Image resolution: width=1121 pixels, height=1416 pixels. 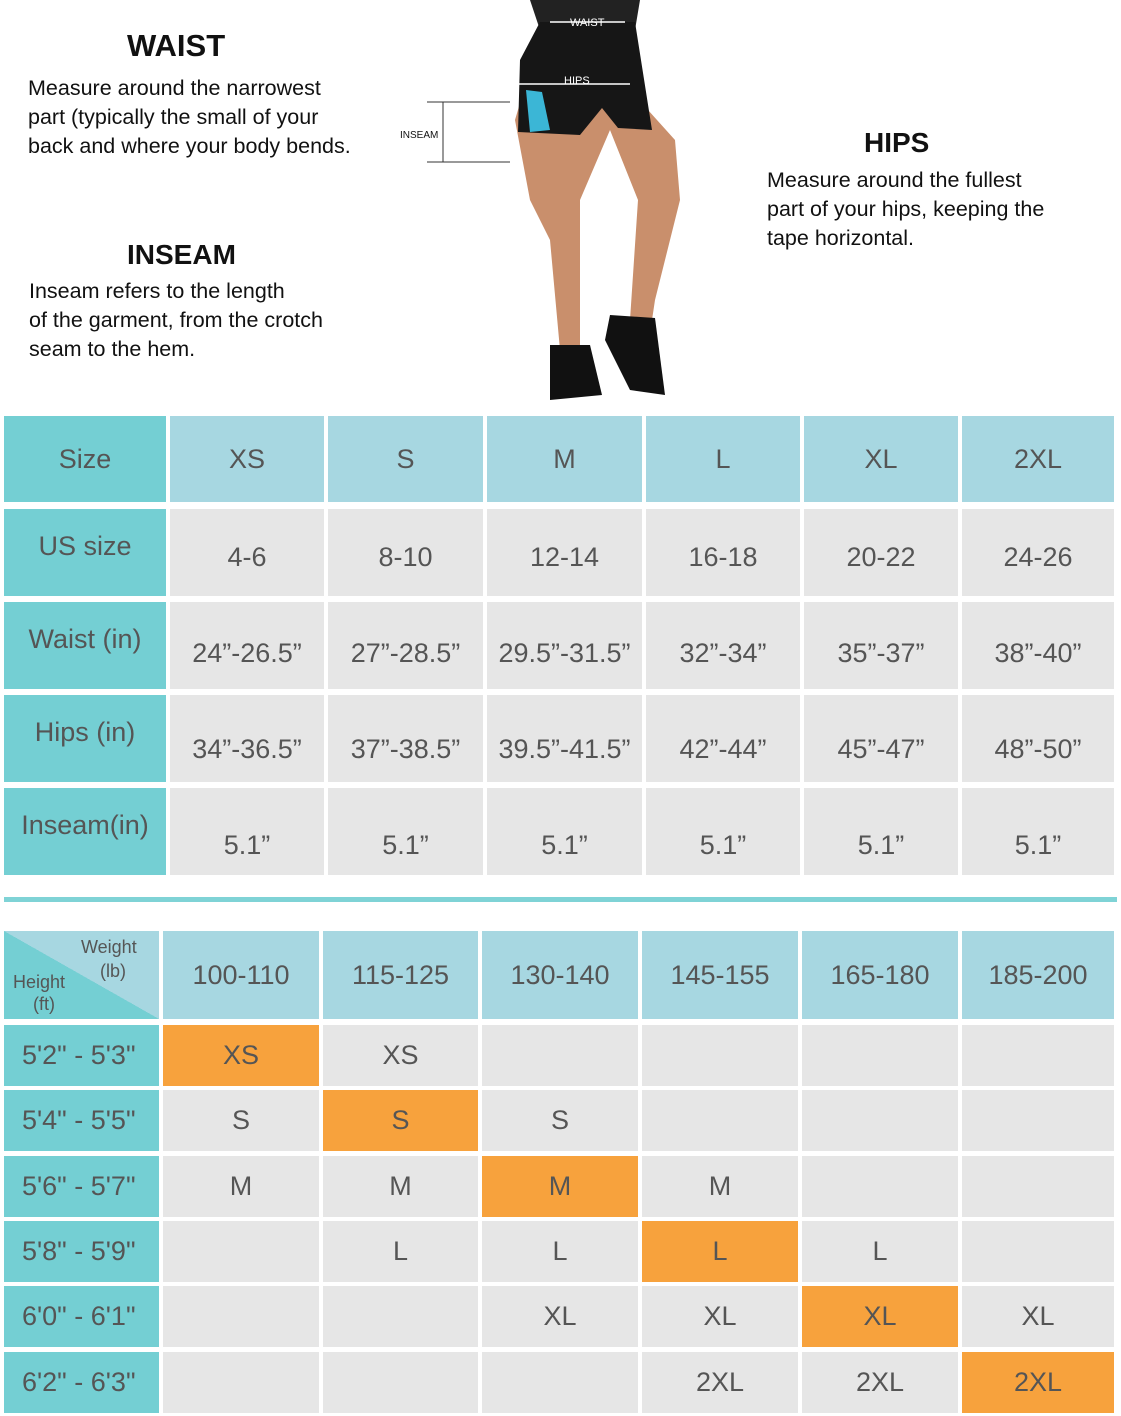 I want to click on table-cell: 48”-50”, so click(x=1038, y=738).